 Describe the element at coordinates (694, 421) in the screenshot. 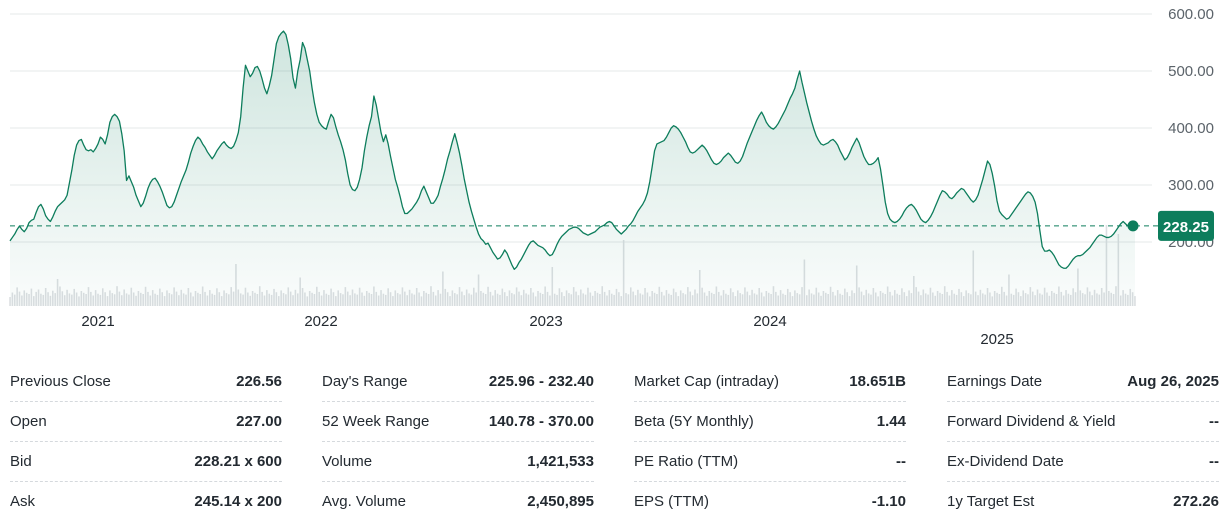

I see `stat-label: Beta (5Y Monthly)` at that location.